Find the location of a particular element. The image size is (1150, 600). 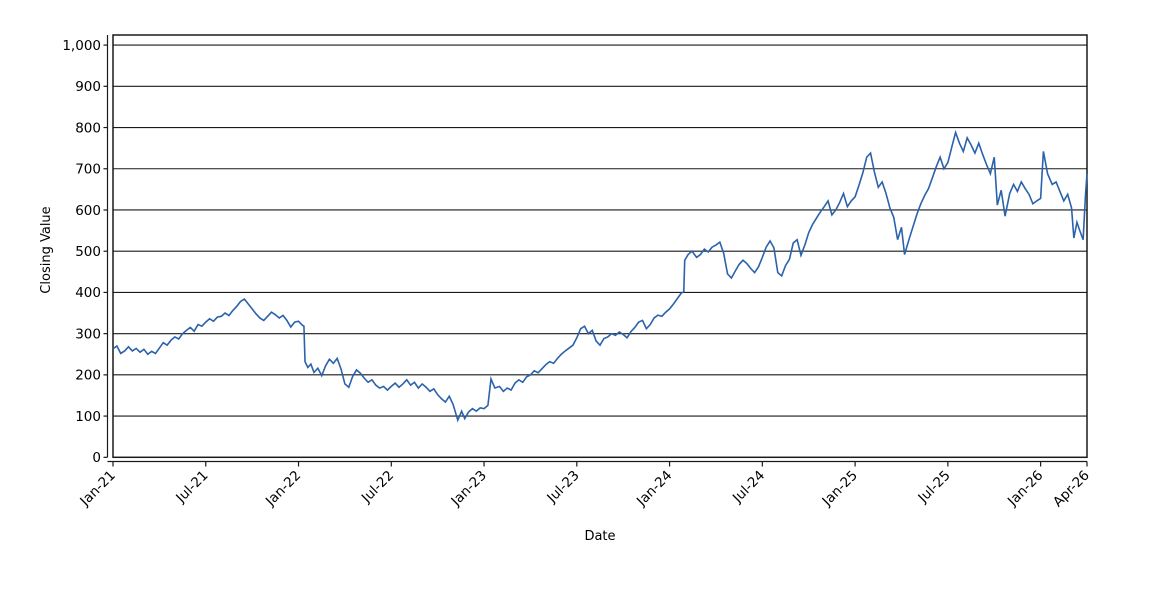

x-tick-label: Jan-25 is located at coordinates (840, 489).